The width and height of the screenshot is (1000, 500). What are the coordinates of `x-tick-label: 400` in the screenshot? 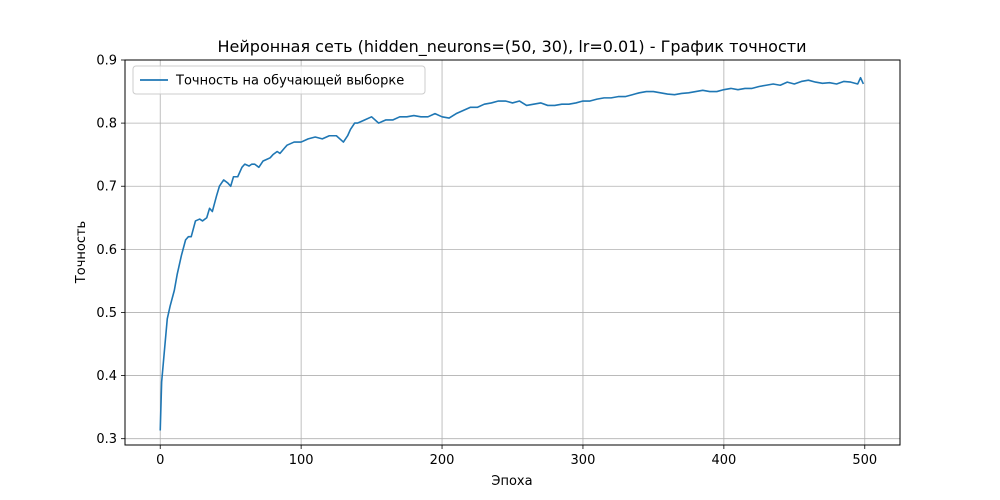 It's located at (723, 460).